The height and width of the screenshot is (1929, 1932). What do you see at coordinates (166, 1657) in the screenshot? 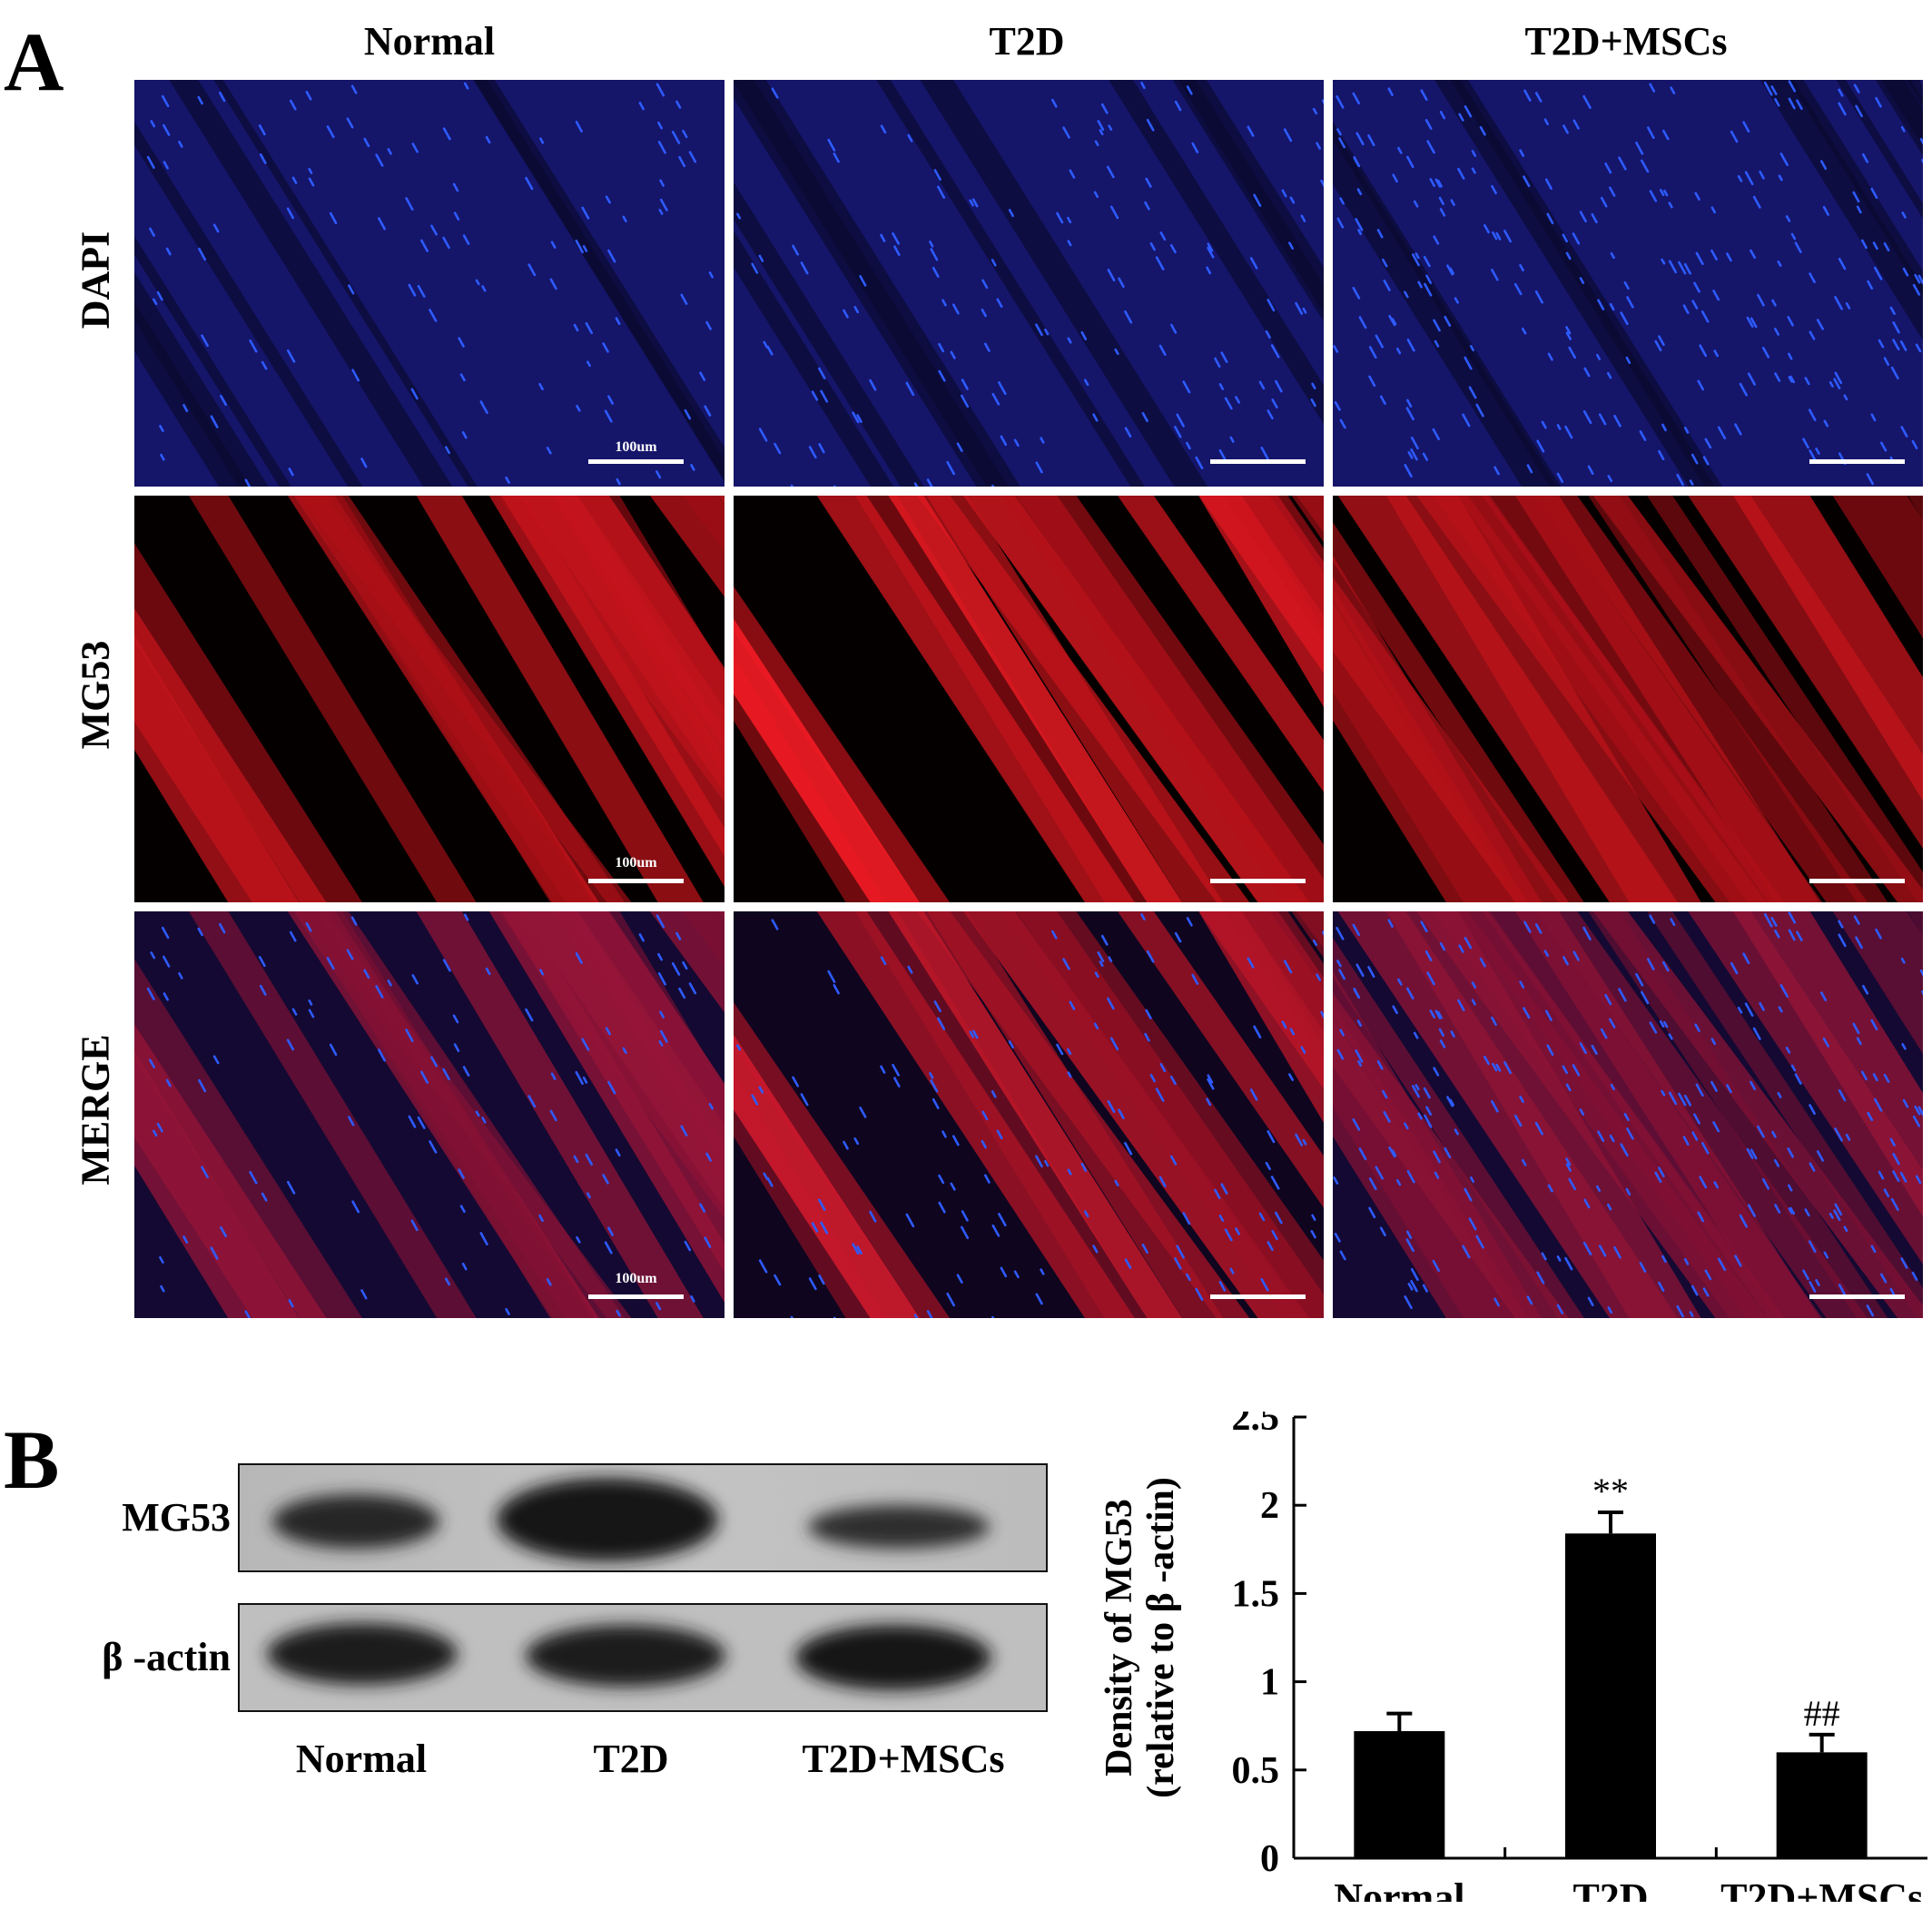
I see `blot-label-beta-actin: β -actin` at bounding box center [166, 1657].